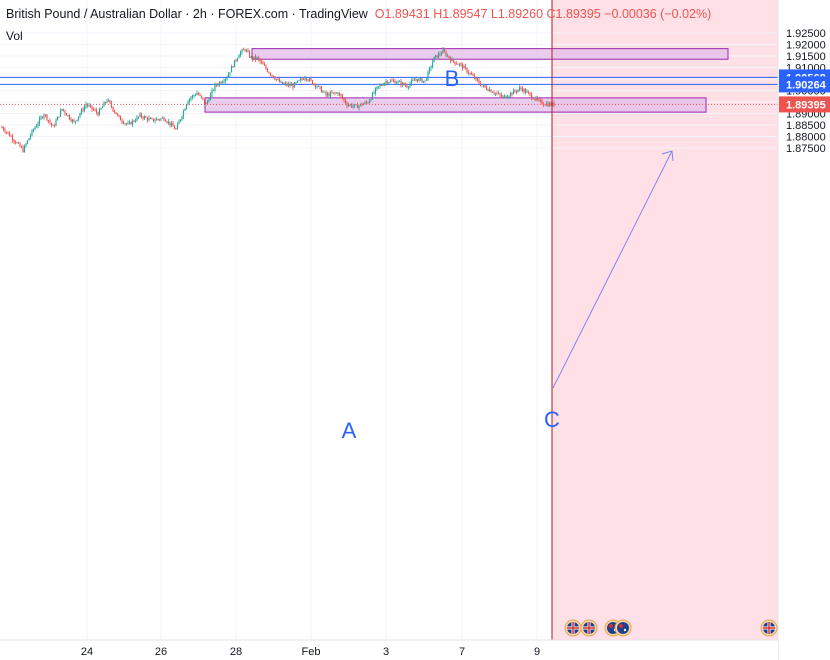  Describe the element at coordinates (806, 138) in the screenshot. I see `price-tick-label: 1.88000` at that location.